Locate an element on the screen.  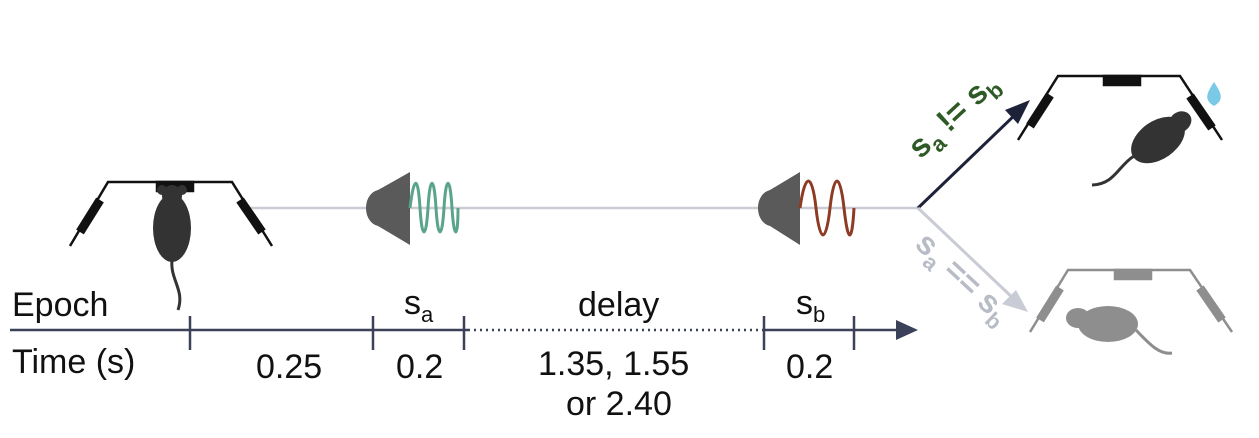
time-axis is located at coordinates (455, 333).